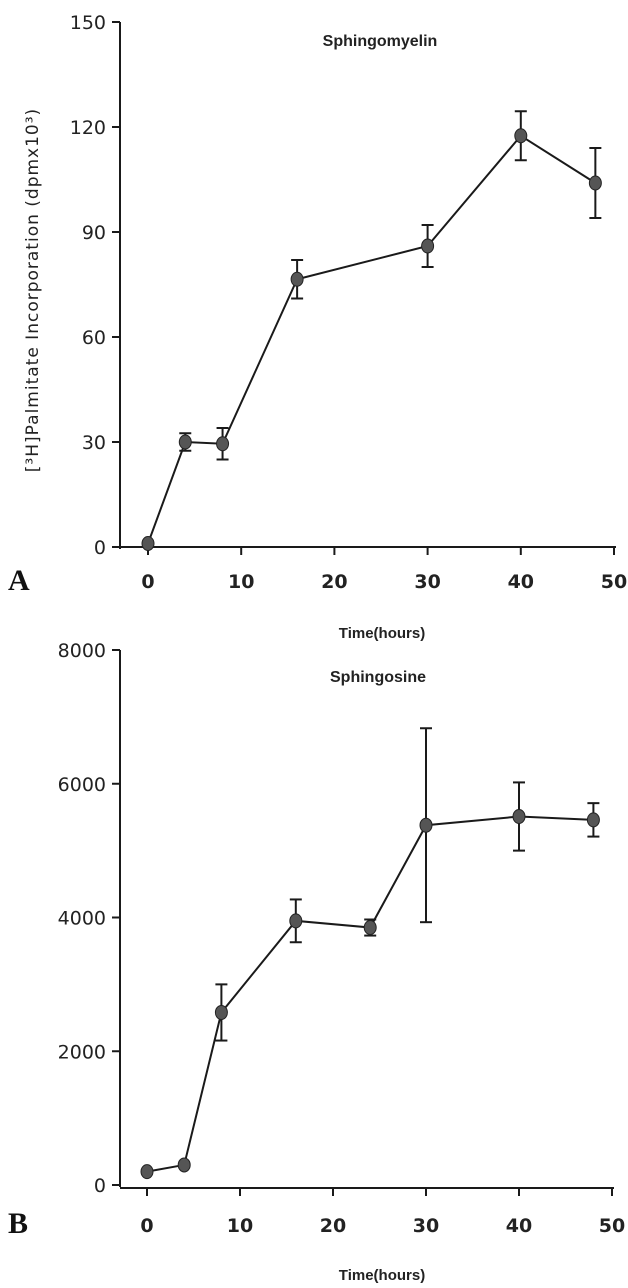 The height and width of the screenshot is (1288, 628). Describe the element at coordinates (241, 582) in the screenshot. I see `panel-a-x-tick-label: 10` at that location.